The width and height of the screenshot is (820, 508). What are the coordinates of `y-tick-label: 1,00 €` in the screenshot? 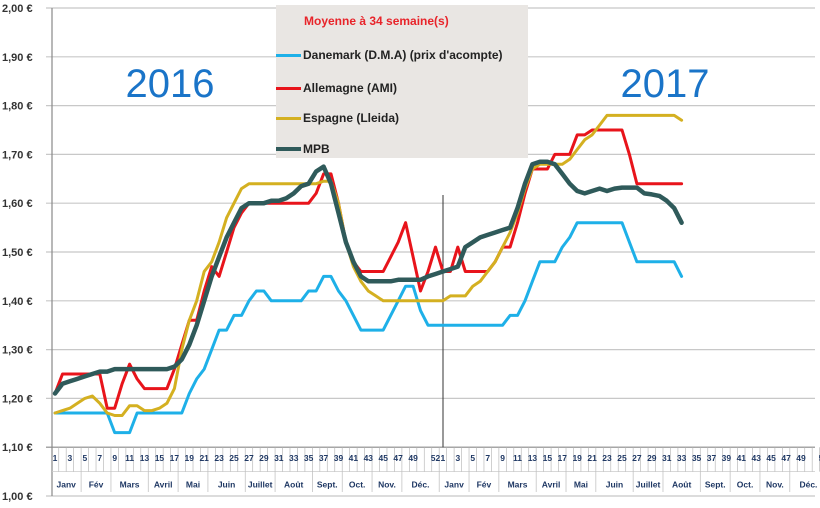 It's located at (17, 497).